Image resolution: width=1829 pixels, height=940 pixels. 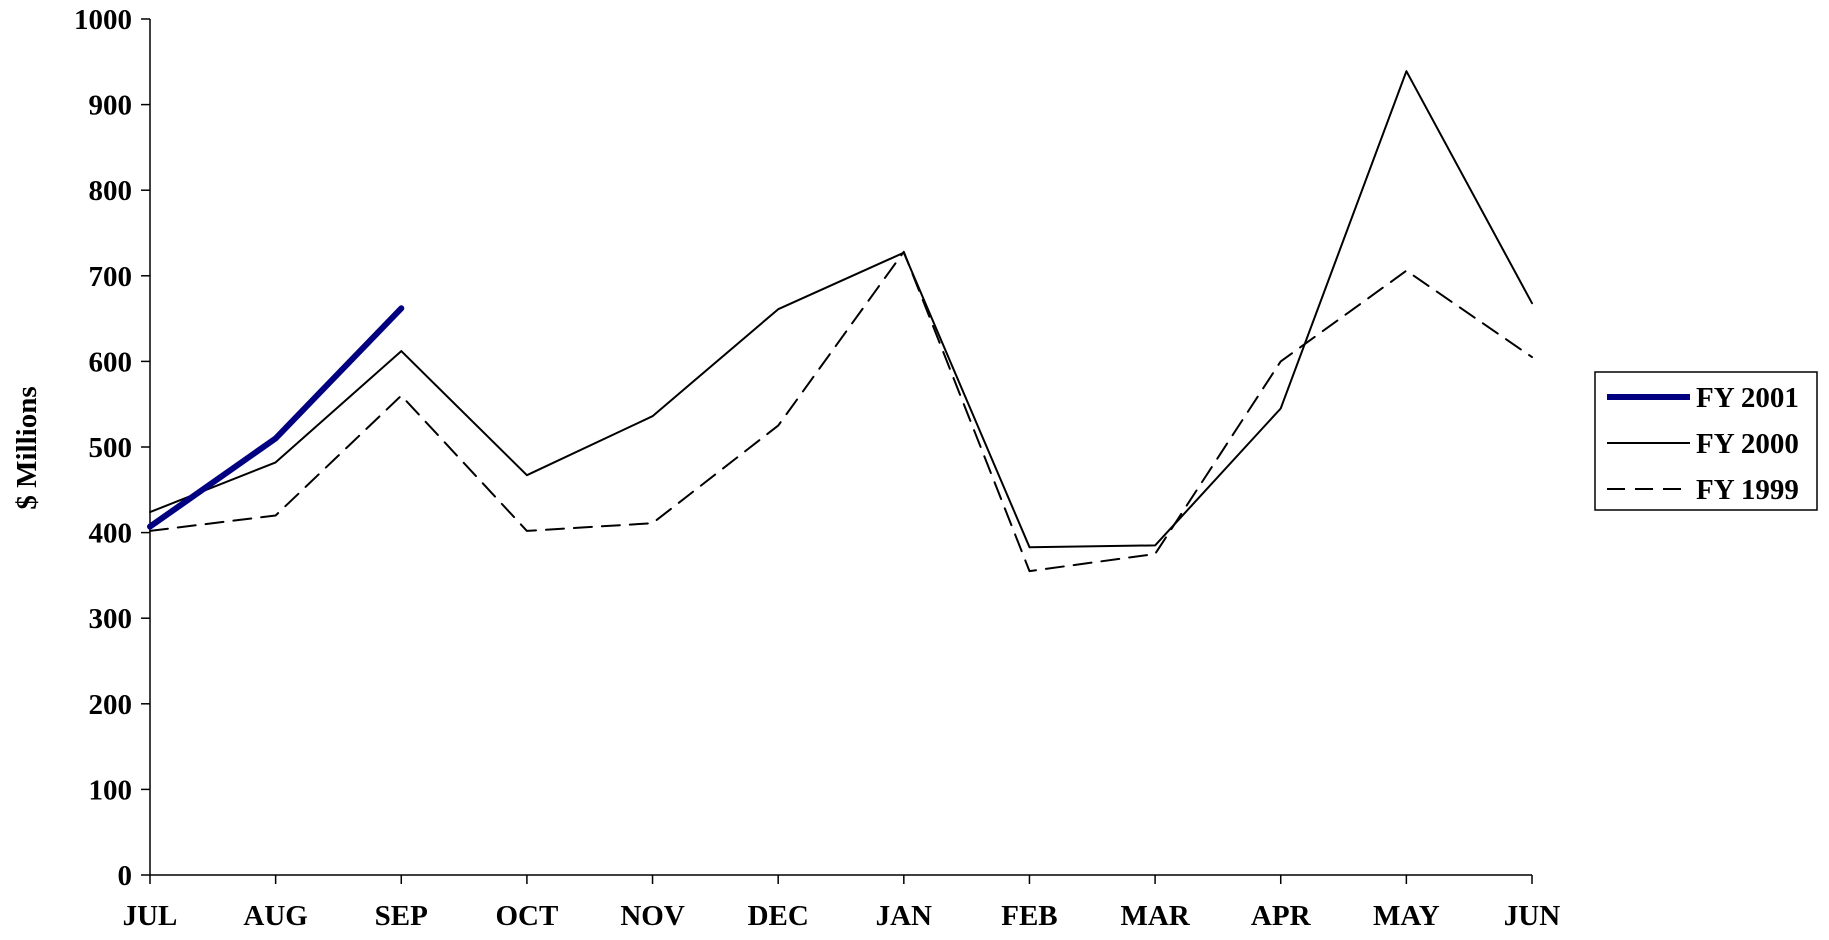 I want to click on x-tick-label: OCT, so click(x=526, y=916).